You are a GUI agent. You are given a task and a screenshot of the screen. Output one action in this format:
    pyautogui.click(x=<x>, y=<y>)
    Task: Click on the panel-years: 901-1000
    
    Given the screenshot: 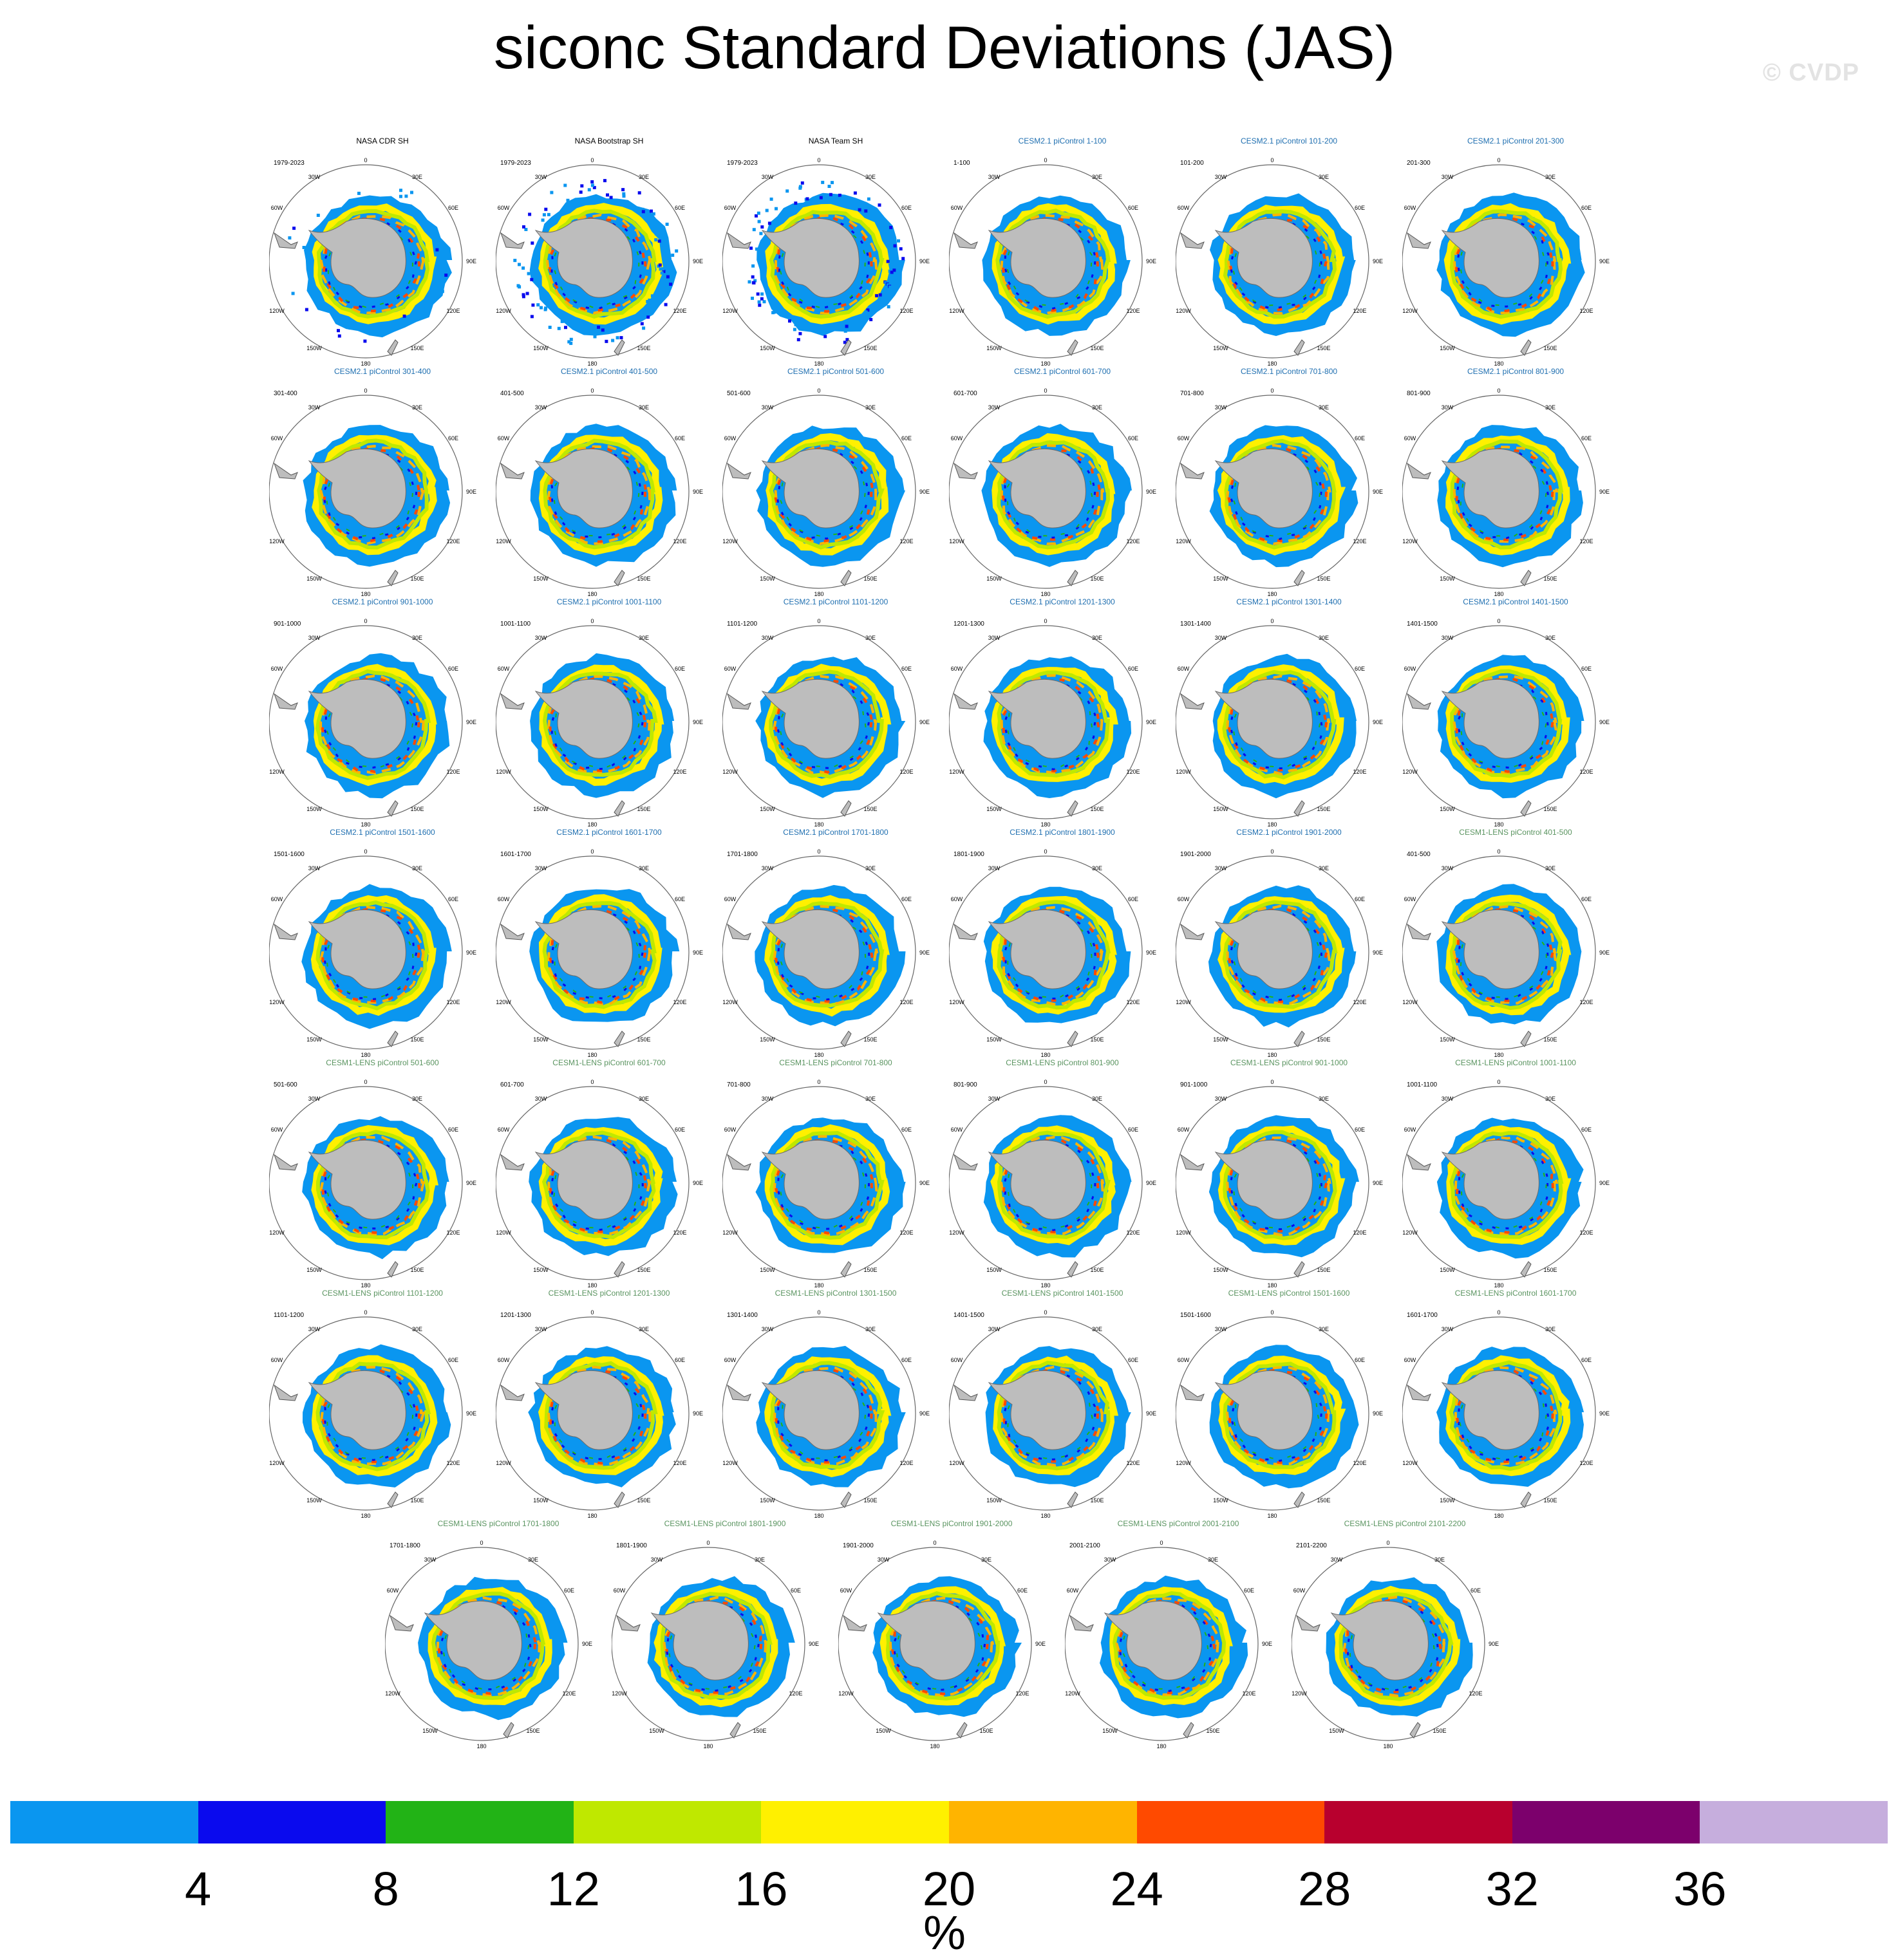 What is the action you would take?
    pyautogui.click(x=1194, y=1084)
    